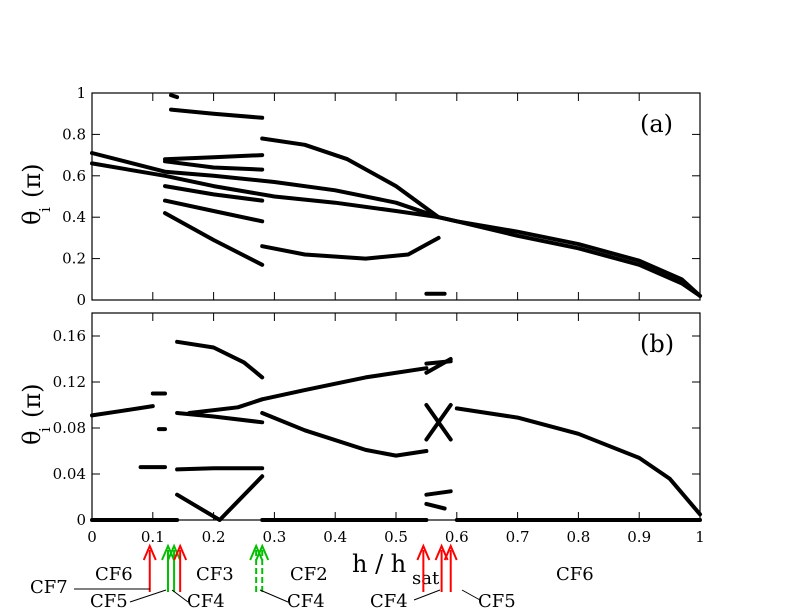 This screenshot has width=792, height=612. Describe the element at coordinates (309, 574) in the screenshot. I see `label-cf2: CF2` at that location.